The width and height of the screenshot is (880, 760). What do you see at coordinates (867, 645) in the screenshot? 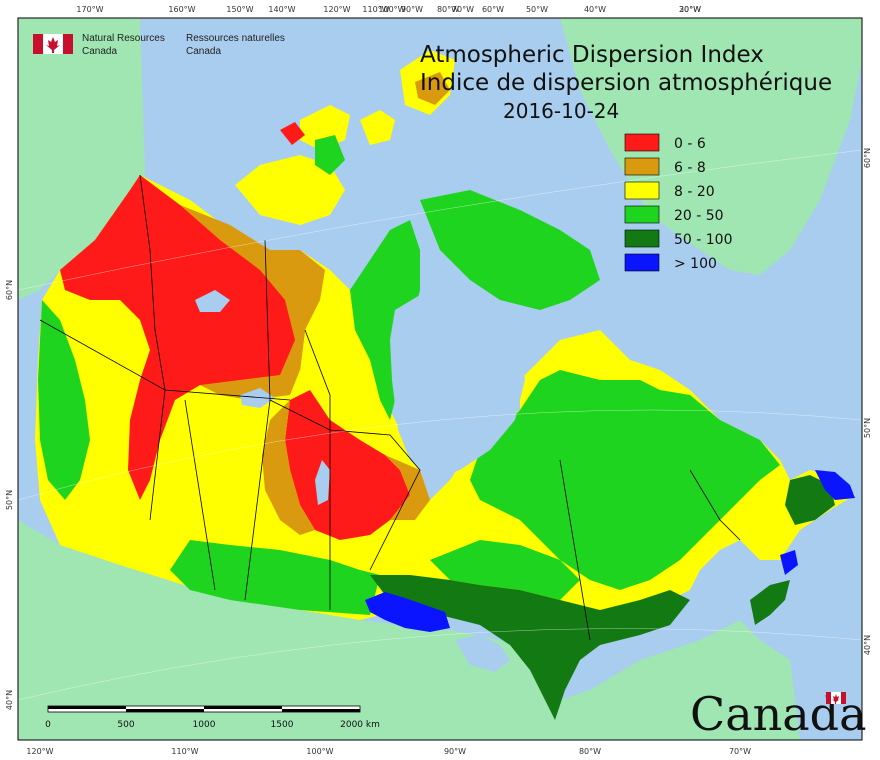
I see `right-tick-label: 40°N` at bounding box center [867, 645].